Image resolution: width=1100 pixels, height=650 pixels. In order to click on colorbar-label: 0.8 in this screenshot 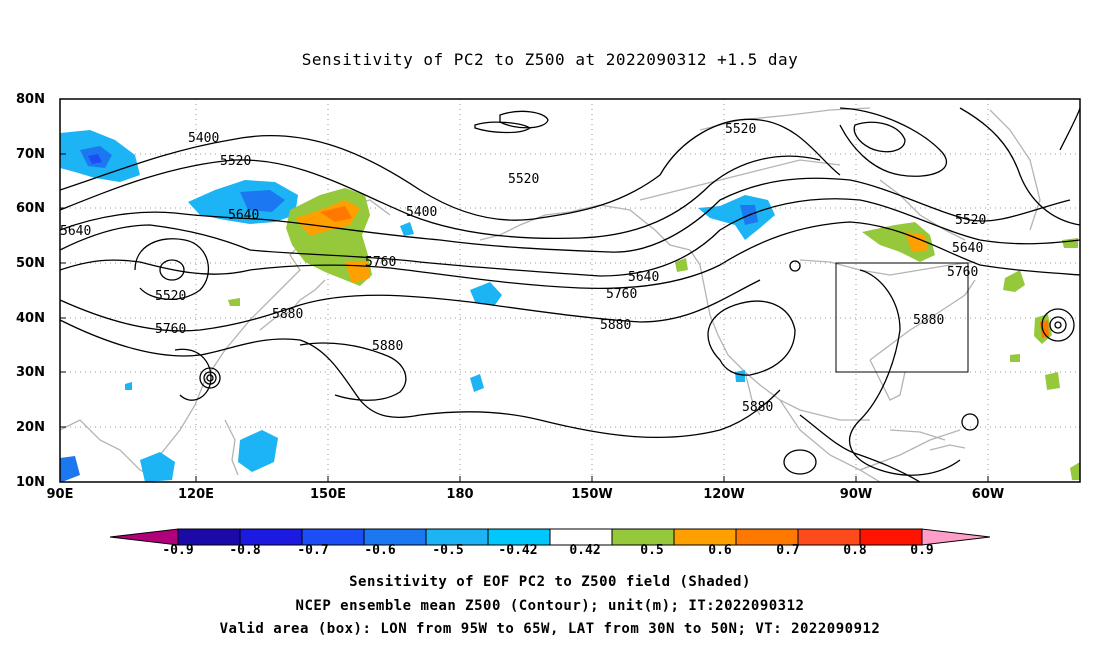, I will do `click(855, 550)`.